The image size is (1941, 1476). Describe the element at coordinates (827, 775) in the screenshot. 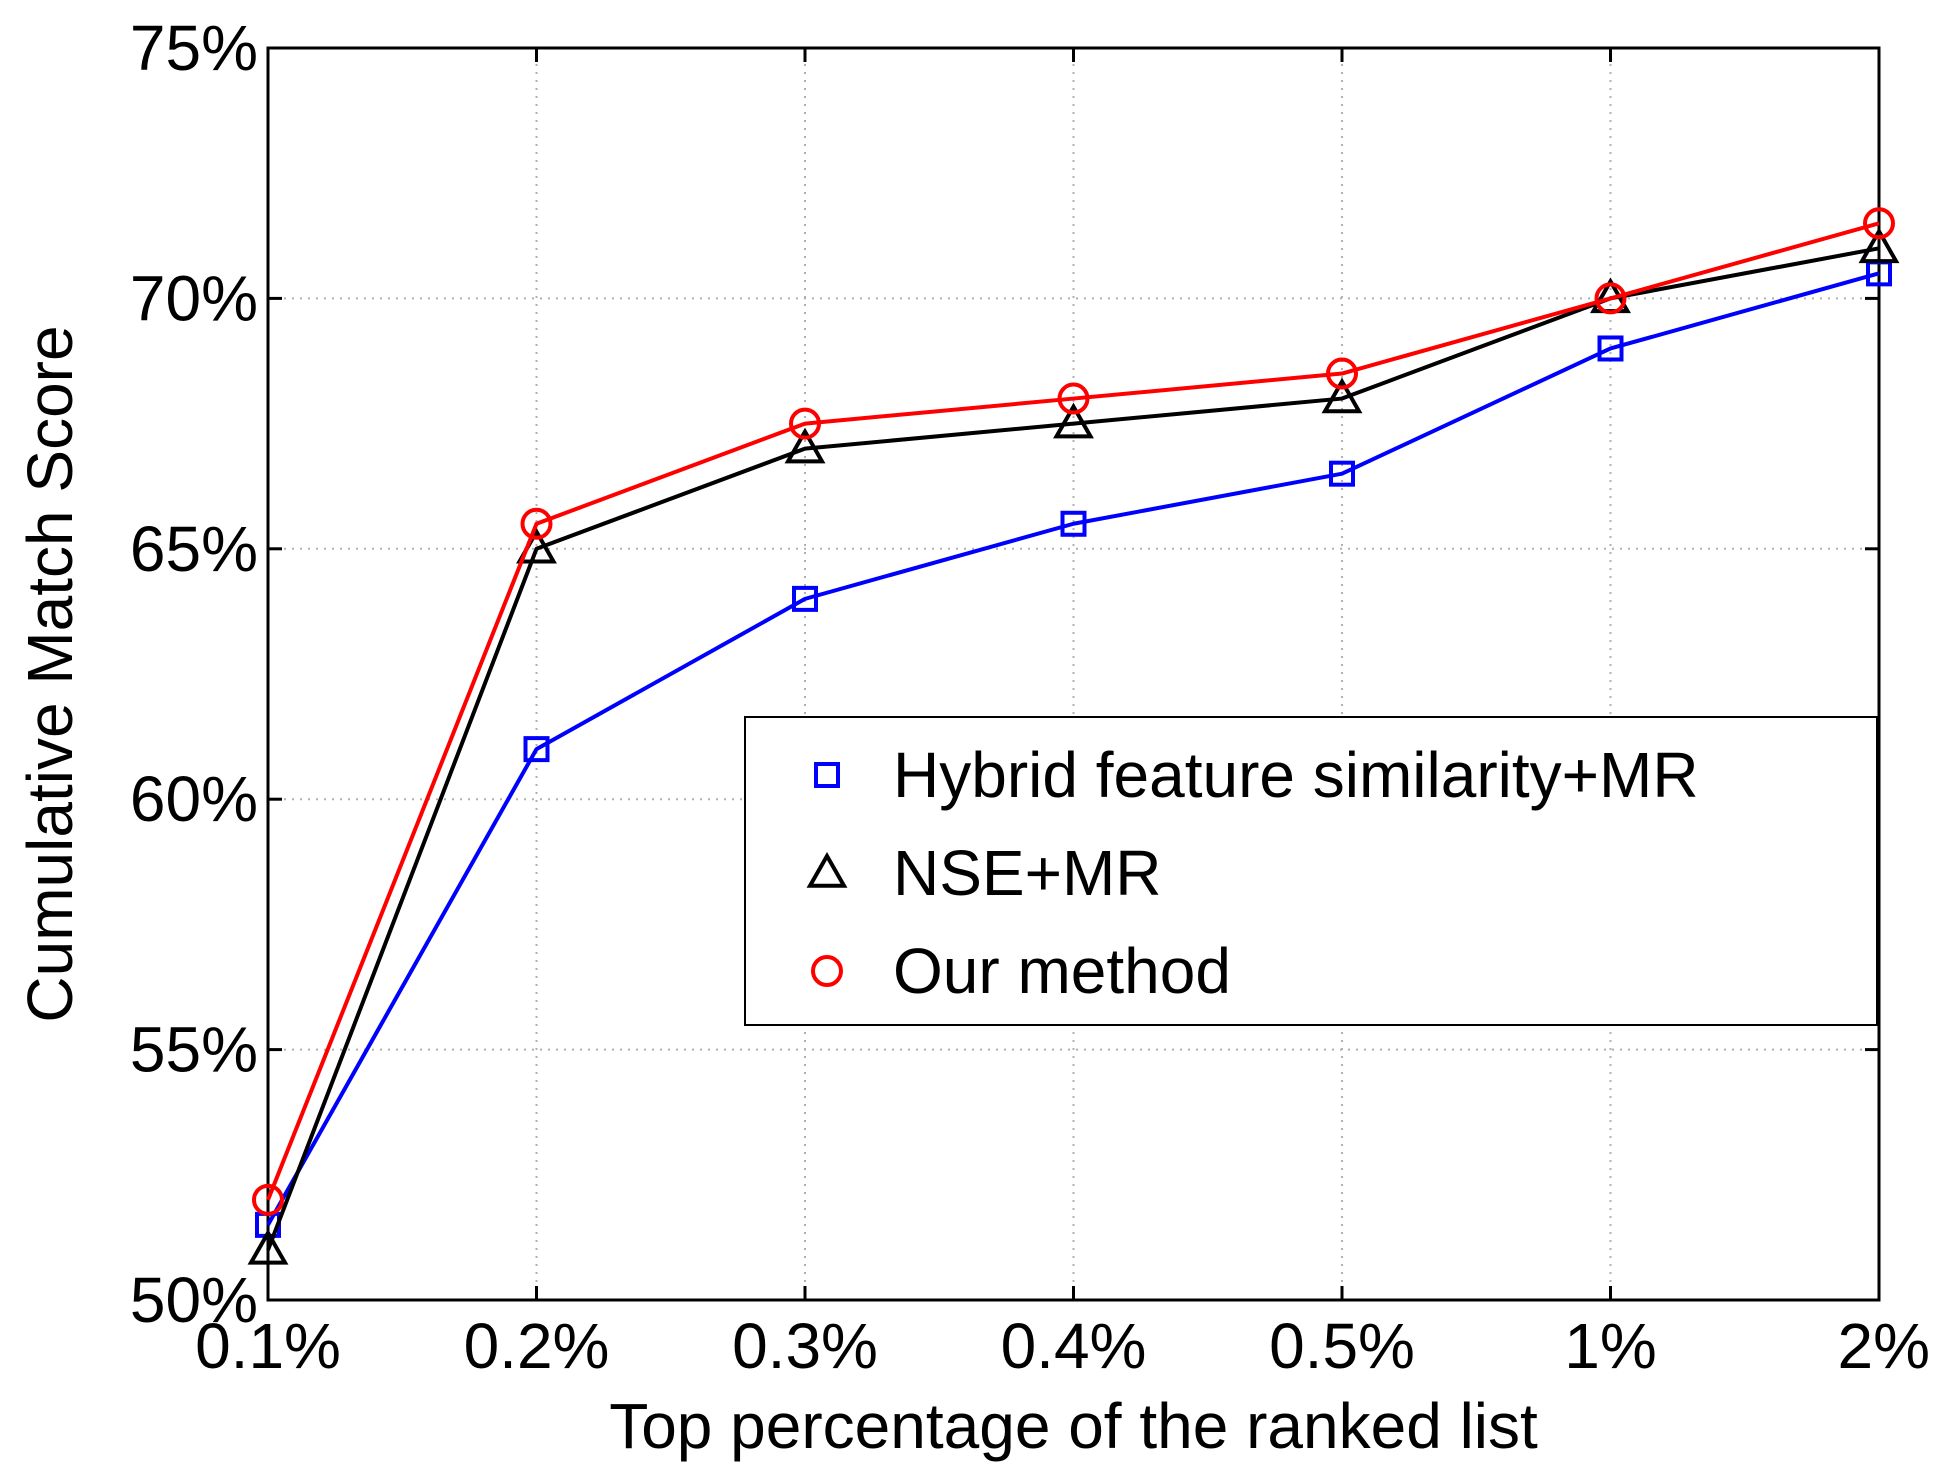

I see `legend-marker-square` at that location.